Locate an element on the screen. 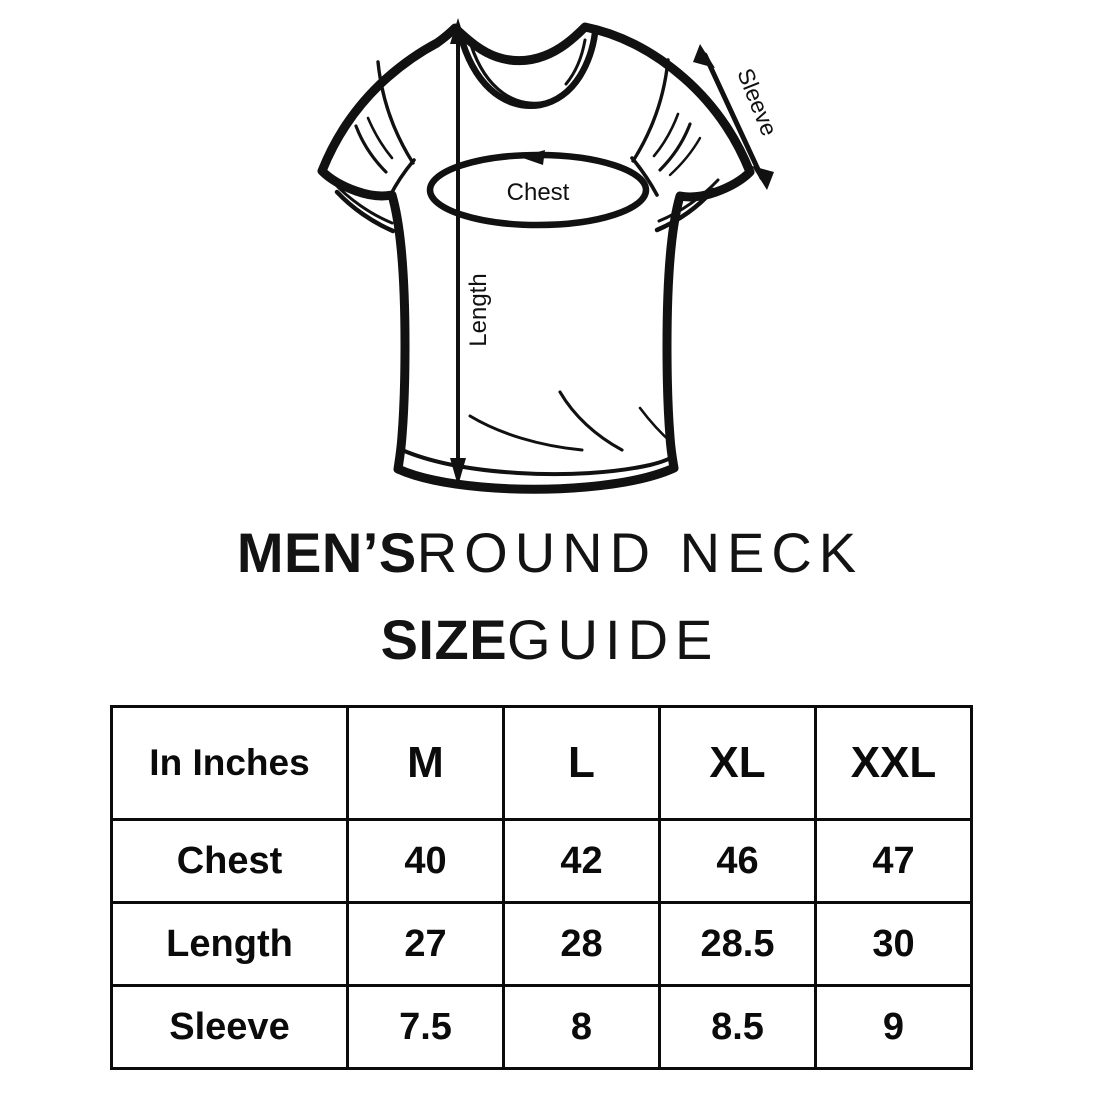 The image size is (1100, 1100). cell-length-xxl: 30 is located at coordinates (893, 944).